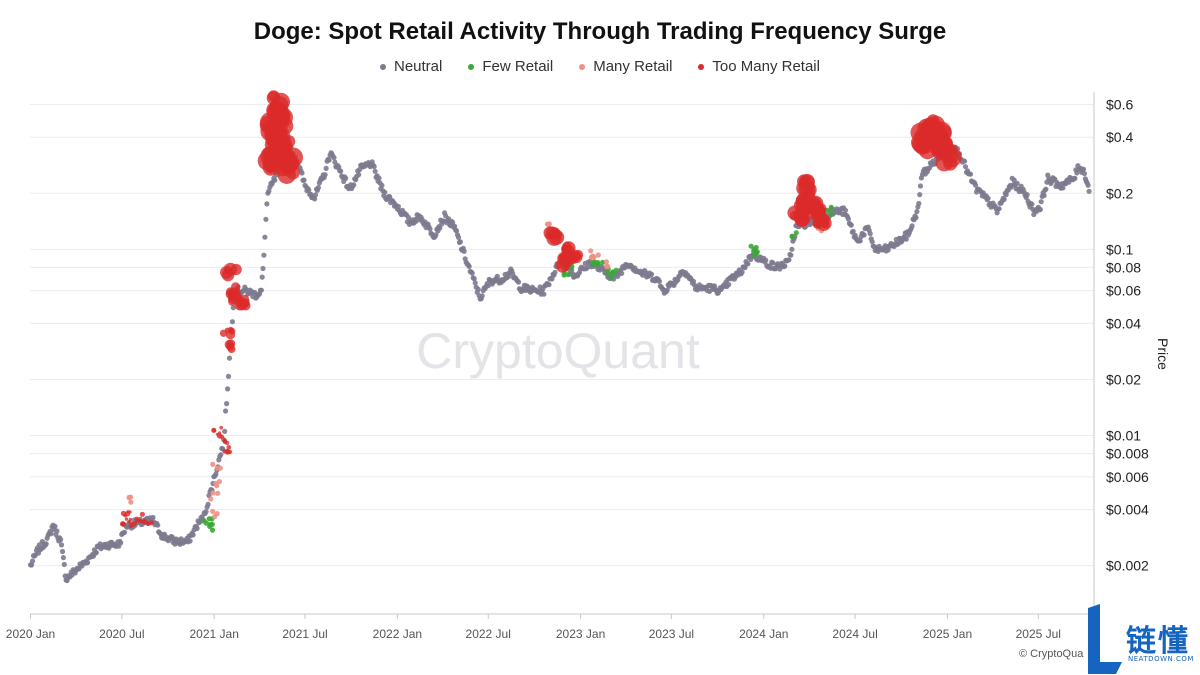 The height and width of the screenshot is (675, 1200). Describe the element at coordinates (30, 634) in the screenshot. I see `x-tick-label: 2020 Jan` at that location.